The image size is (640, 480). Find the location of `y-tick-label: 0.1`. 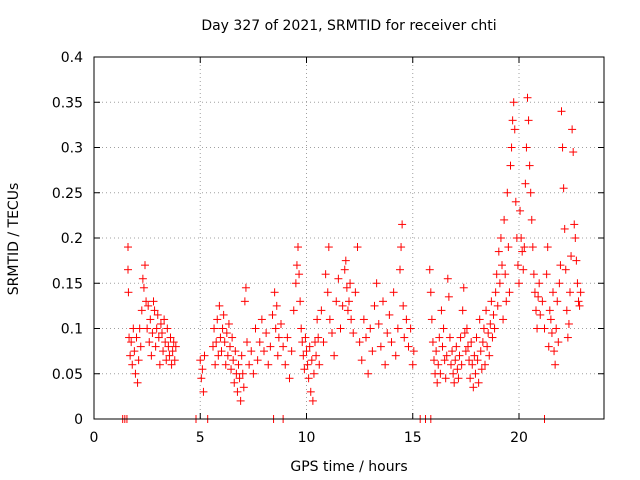

y-tick-label: 0.1 is located at coordinates (72, 330).